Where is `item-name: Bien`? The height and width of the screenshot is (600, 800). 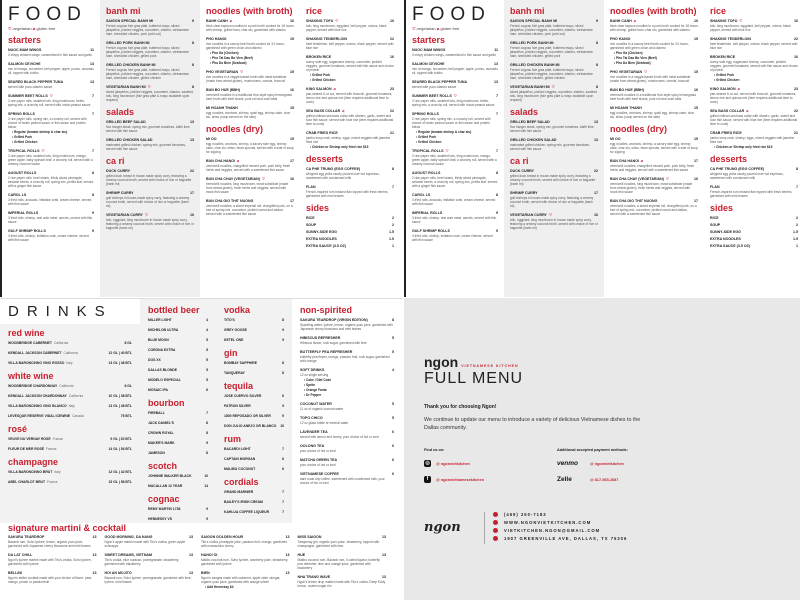
item-name: Bien is located at coordinates (205, 573).